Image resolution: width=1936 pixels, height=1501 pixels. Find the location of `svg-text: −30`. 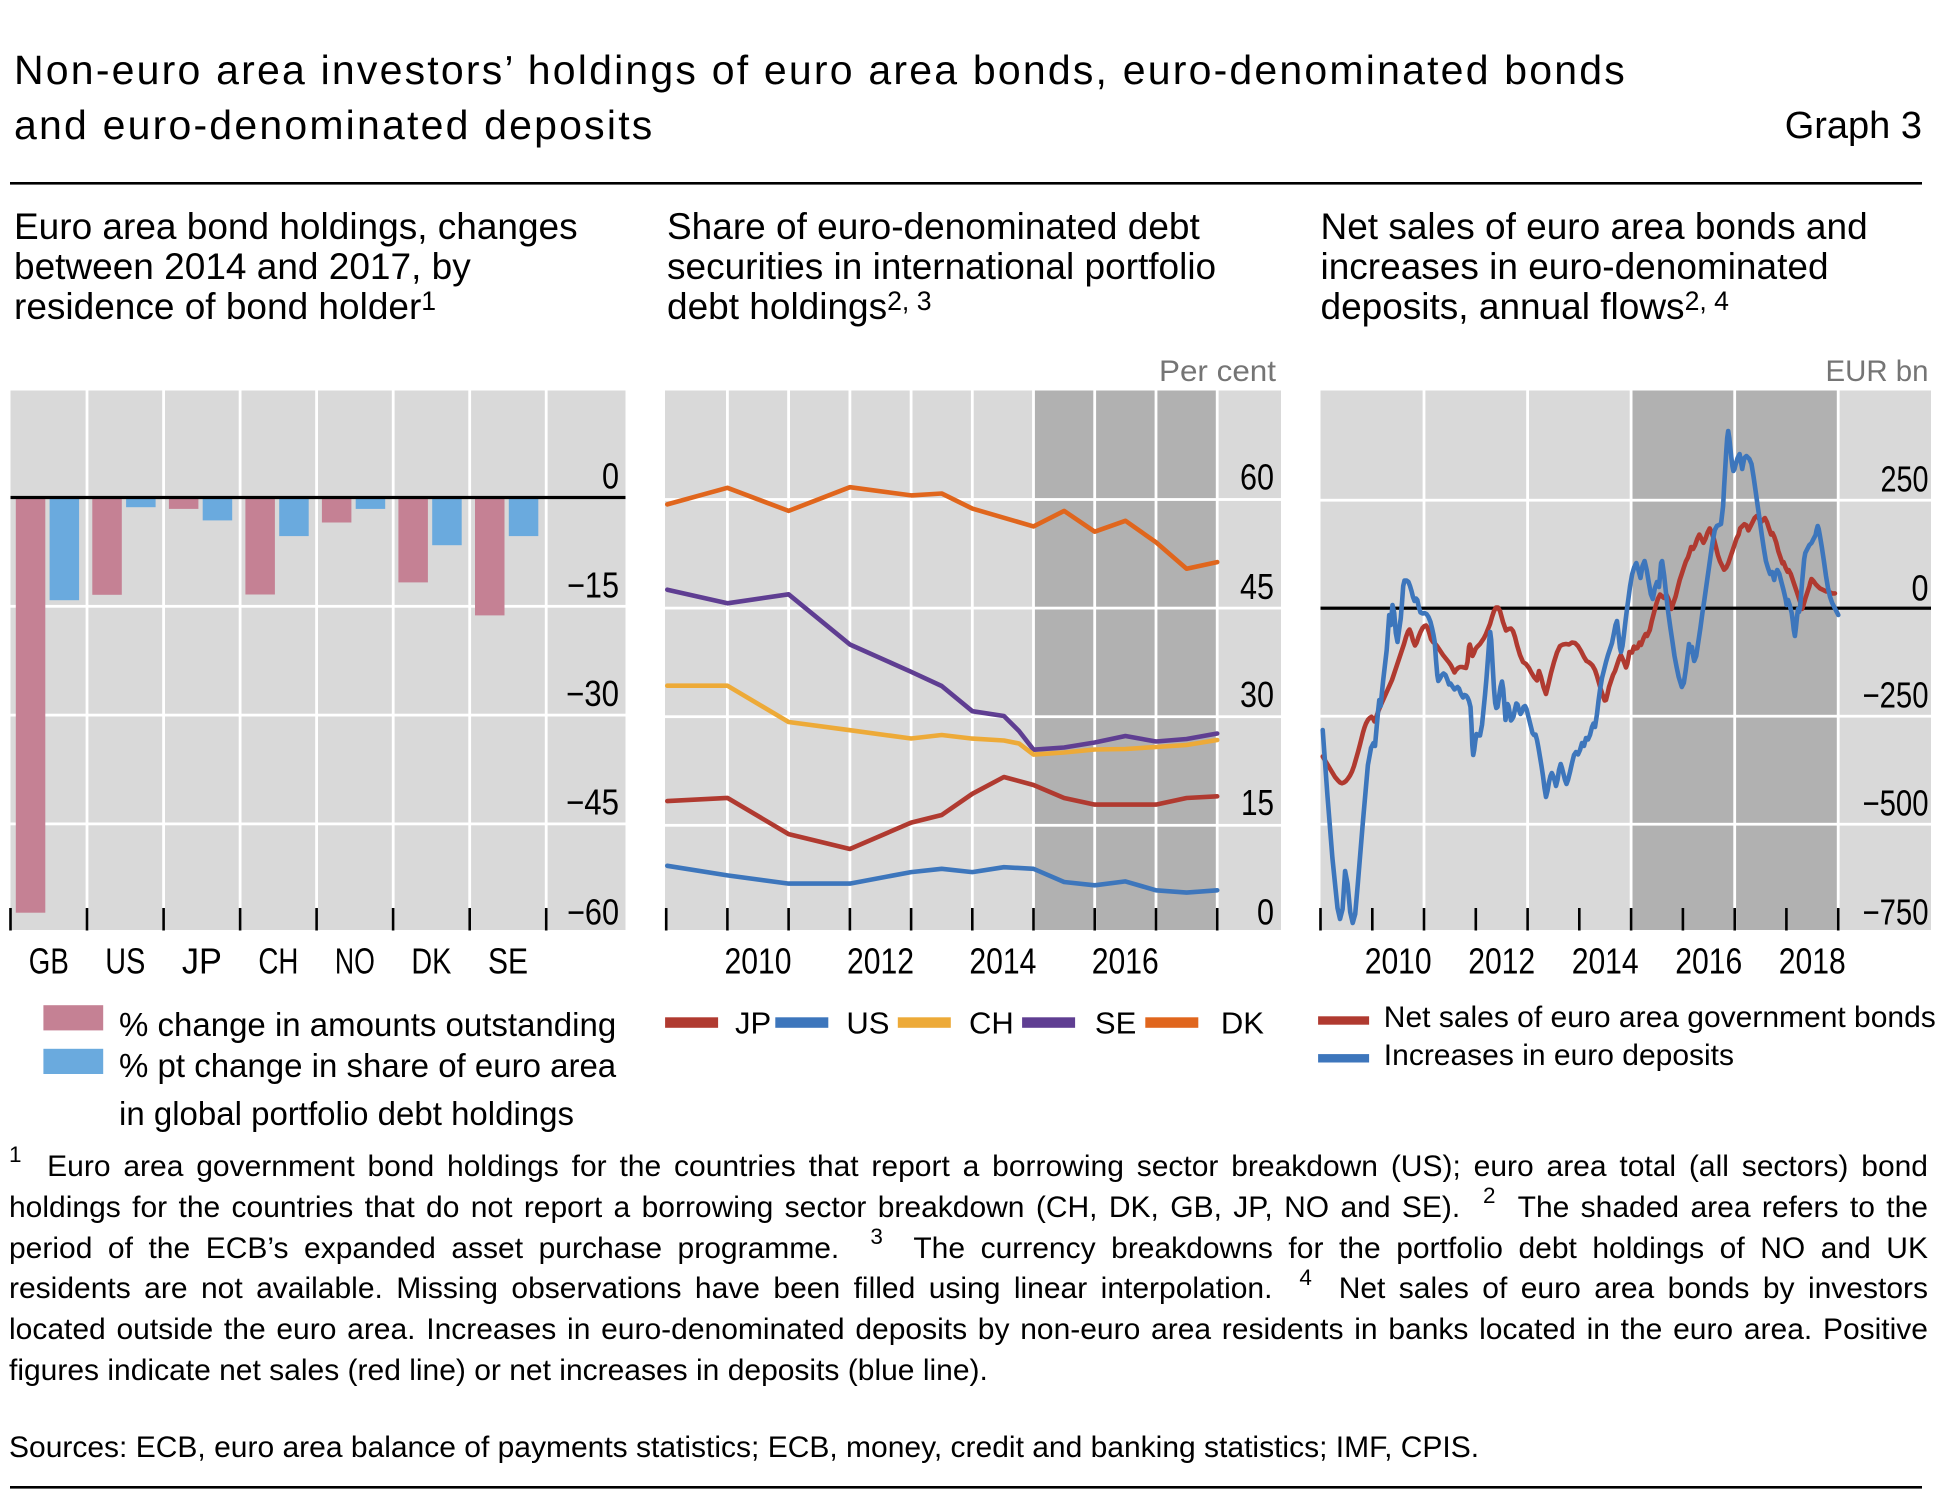

svg-text: −30 is located at coordinates (592, 693).